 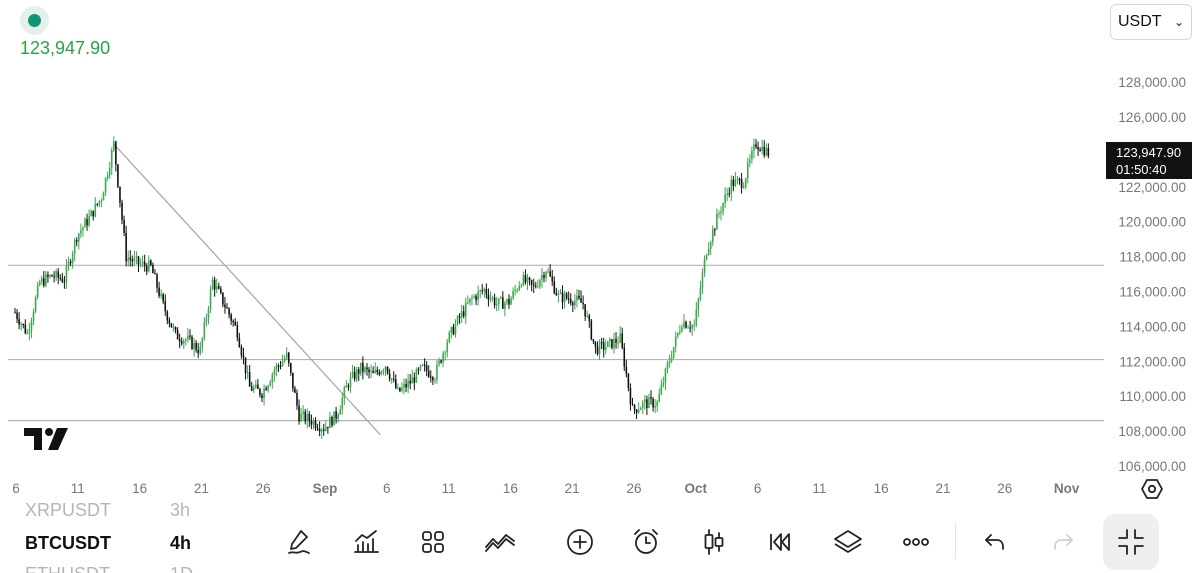 I want to click on more-button, so click(x=916, y=542).